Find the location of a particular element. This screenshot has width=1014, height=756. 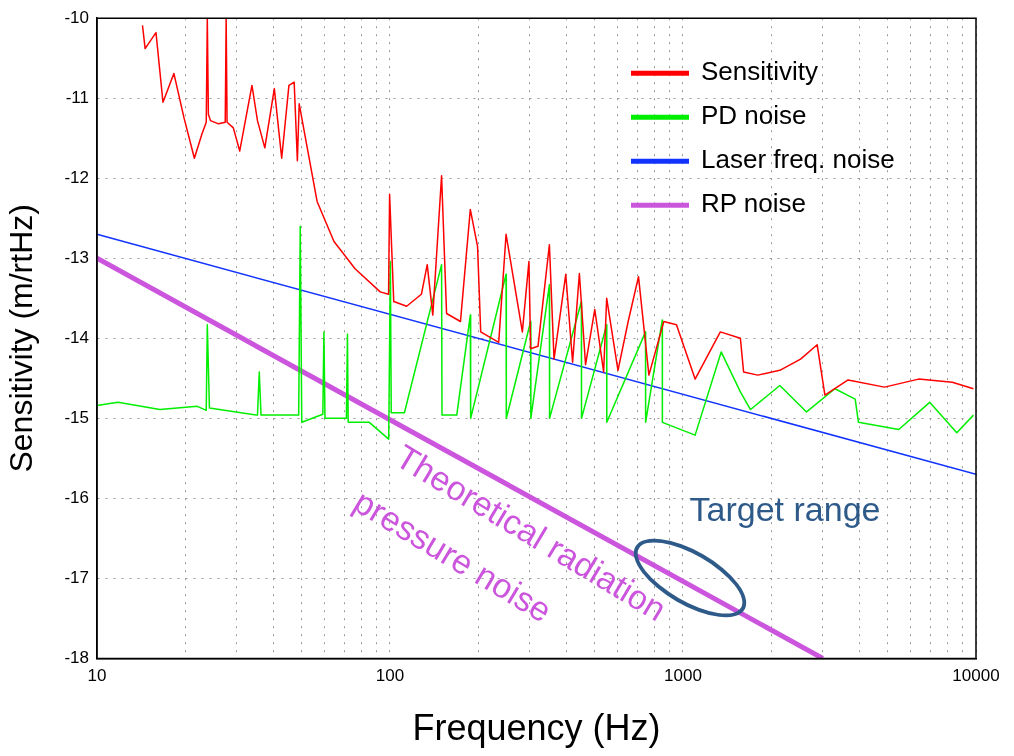

y-tick-label: -12 is located at coordinates (76, 177).